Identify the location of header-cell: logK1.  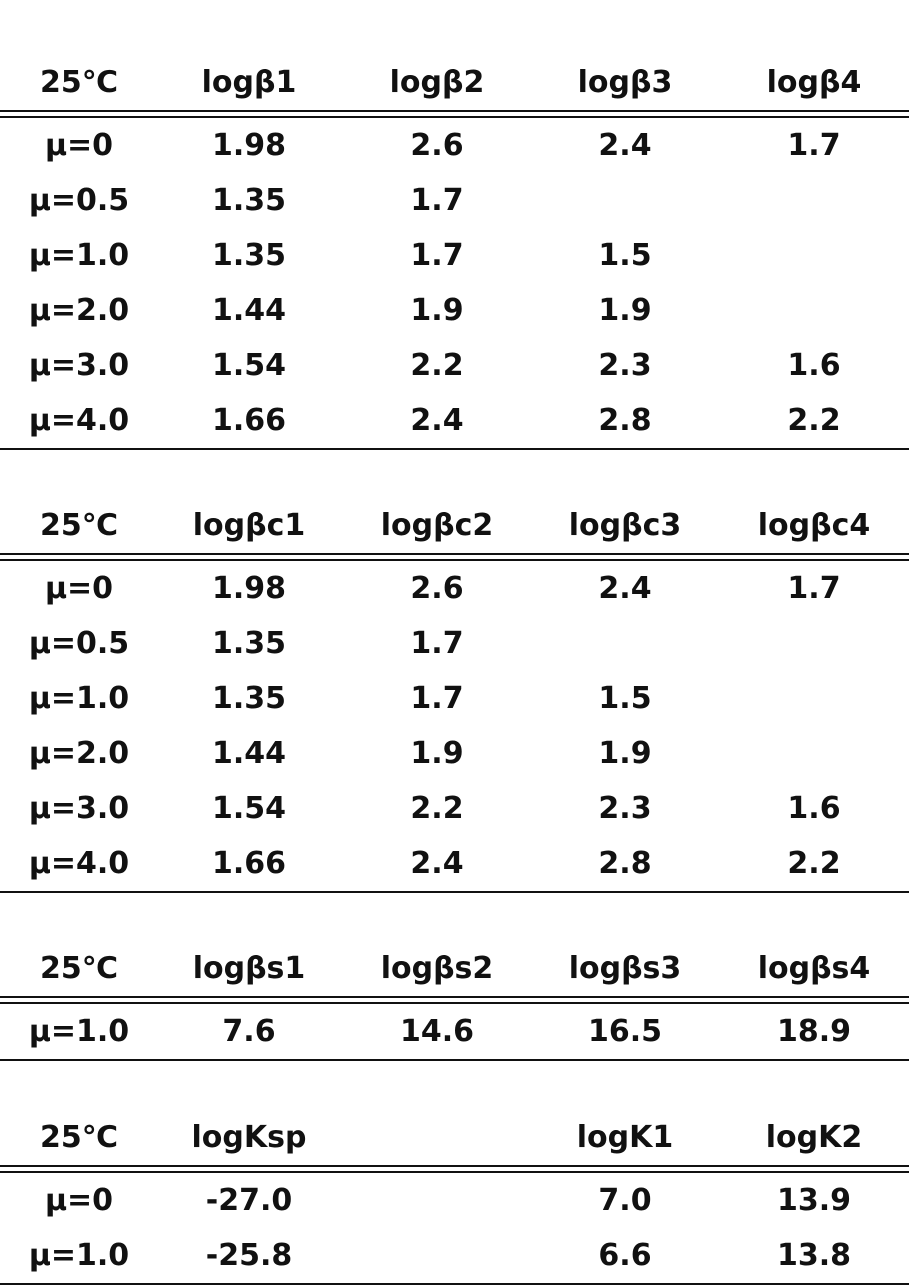
(625, 1137).